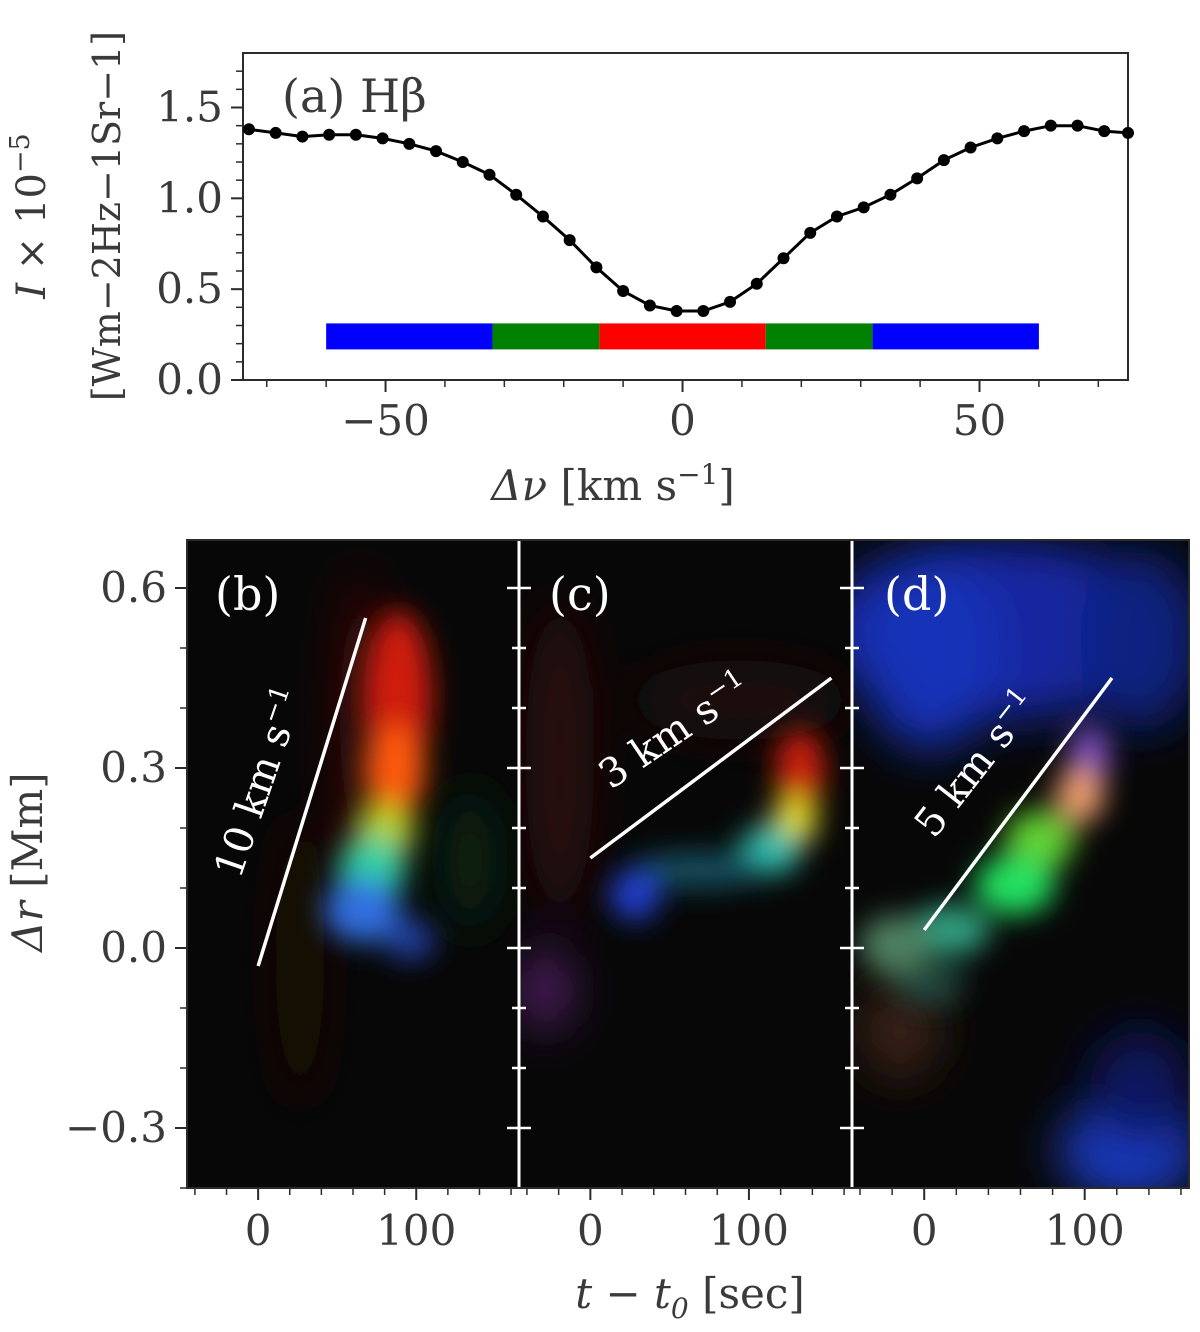 This screenshot has height=1332, width=1200. Describe the element at coordinates (189, 197) in the screenshot. I see `y-tick-label: 1.0` at that location.